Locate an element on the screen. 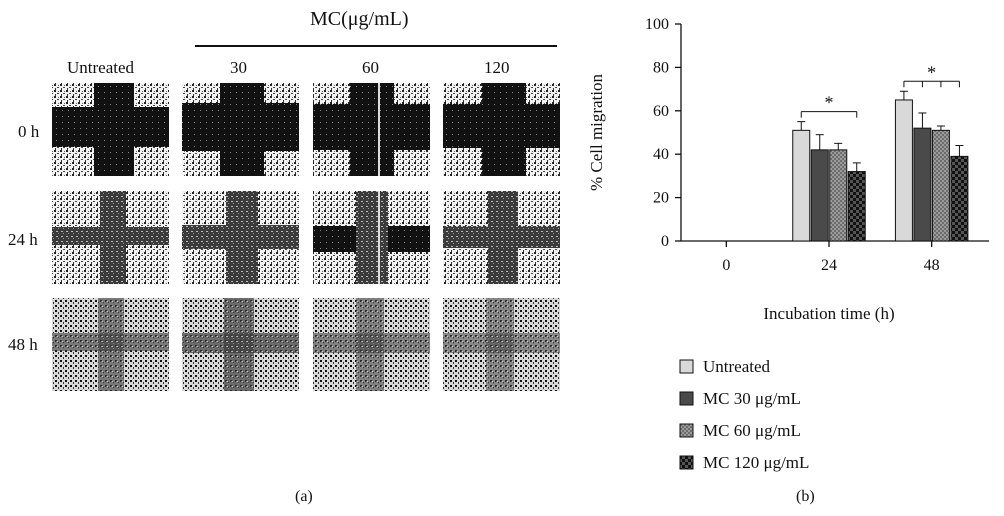  column-header-120: 120 is located at coordinates (497, 67).